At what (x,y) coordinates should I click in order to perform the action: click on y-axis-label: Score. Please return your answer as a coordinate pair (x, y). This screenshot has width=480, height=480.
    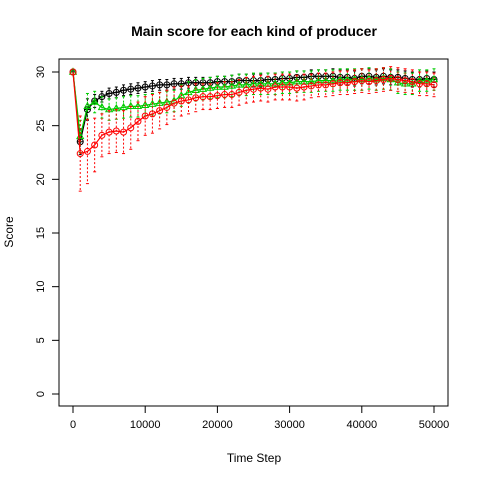
    Looking at the image, I should click on (9, 232).